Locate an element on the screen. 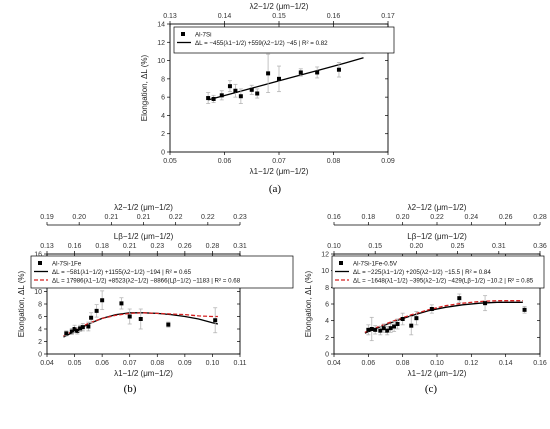  x-tick-label: 0.06 is located at coordinates (102, 363).